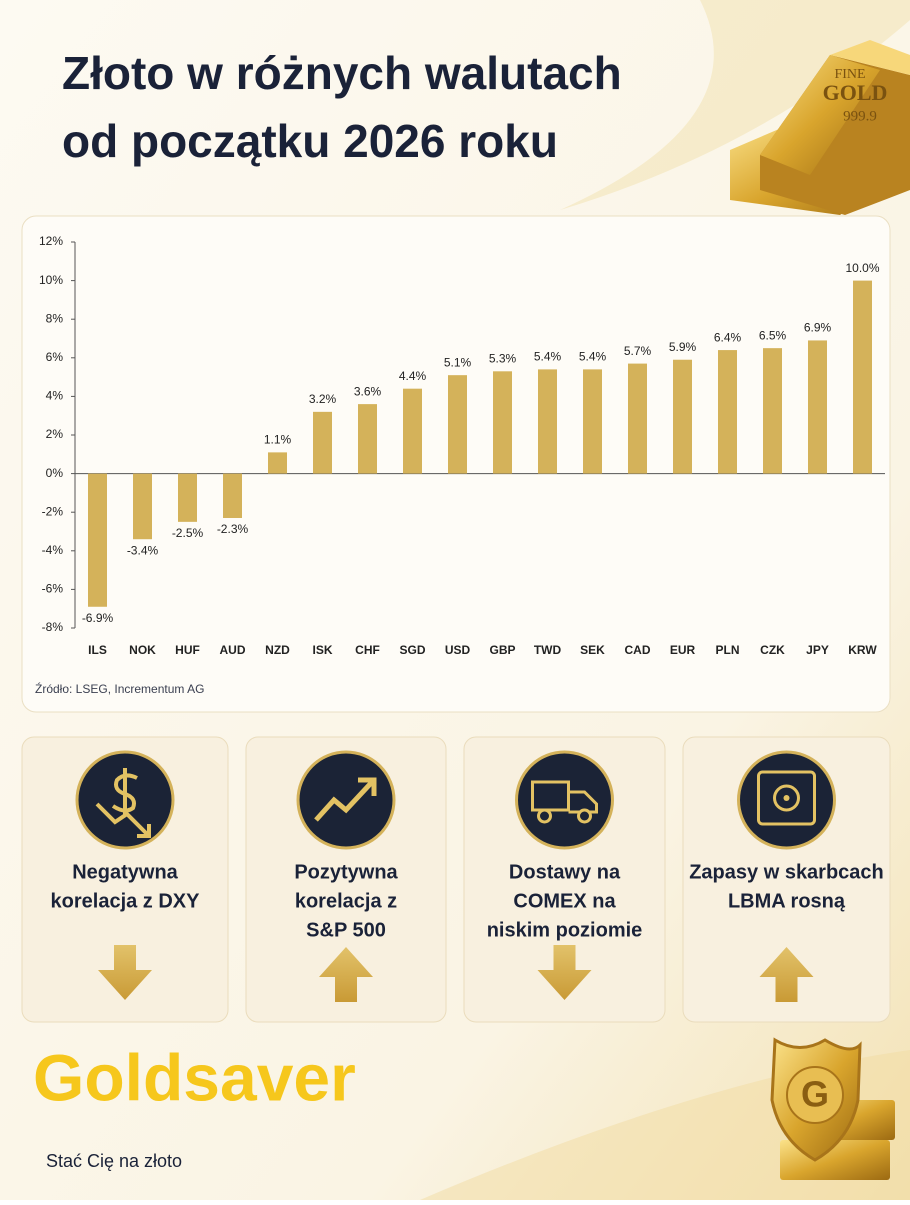 The image size is (910, 1205). What do you see at coordinates (786, 872) in the screenshot?
I see `card-title: Zapasy w skarbcach` at bounding box center [786, 872].